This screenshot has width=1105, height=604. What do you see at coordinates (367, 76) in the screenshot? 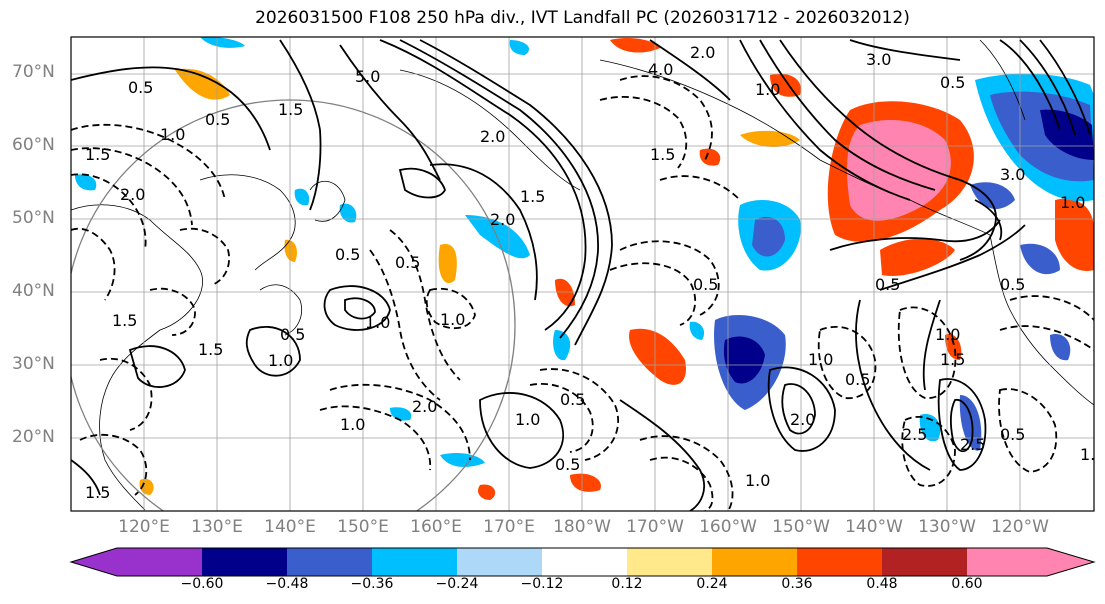
I see `contour-label: 5.0` at bounding box center [367, 76].